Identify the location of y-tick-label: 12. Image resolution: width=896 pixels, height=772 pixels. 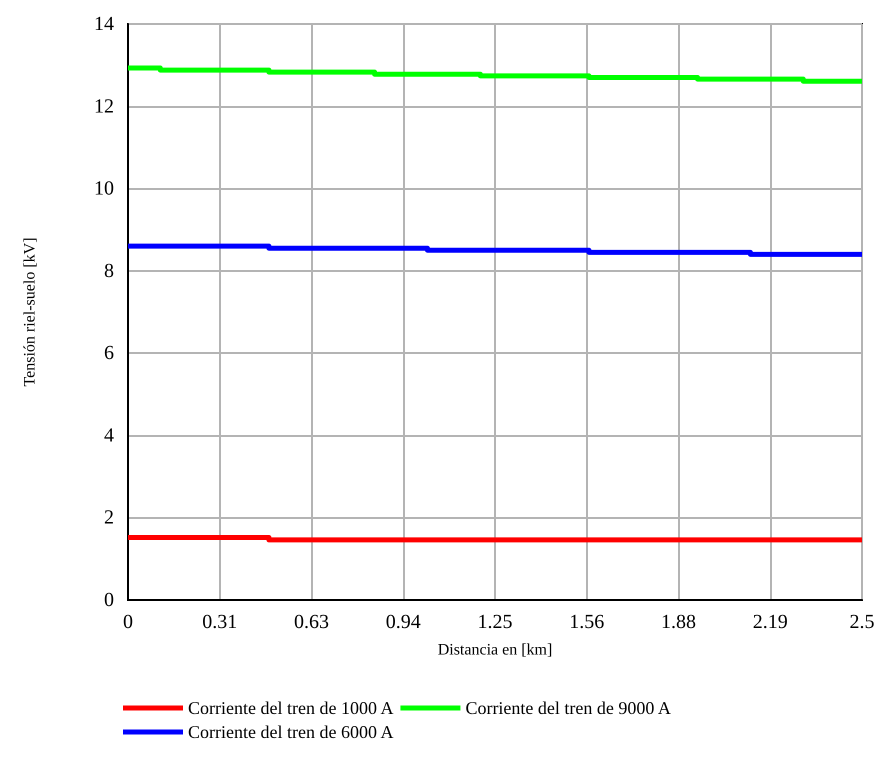
(104, 106).